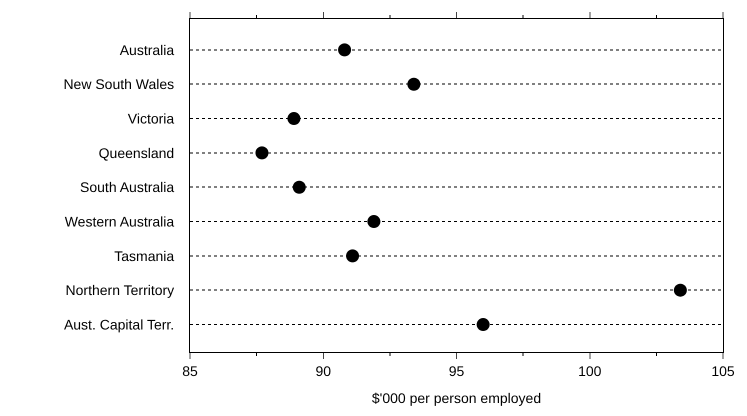 The image size is (747, 416). I want to click on y-tick-label: South Australia, so click(127, 187).